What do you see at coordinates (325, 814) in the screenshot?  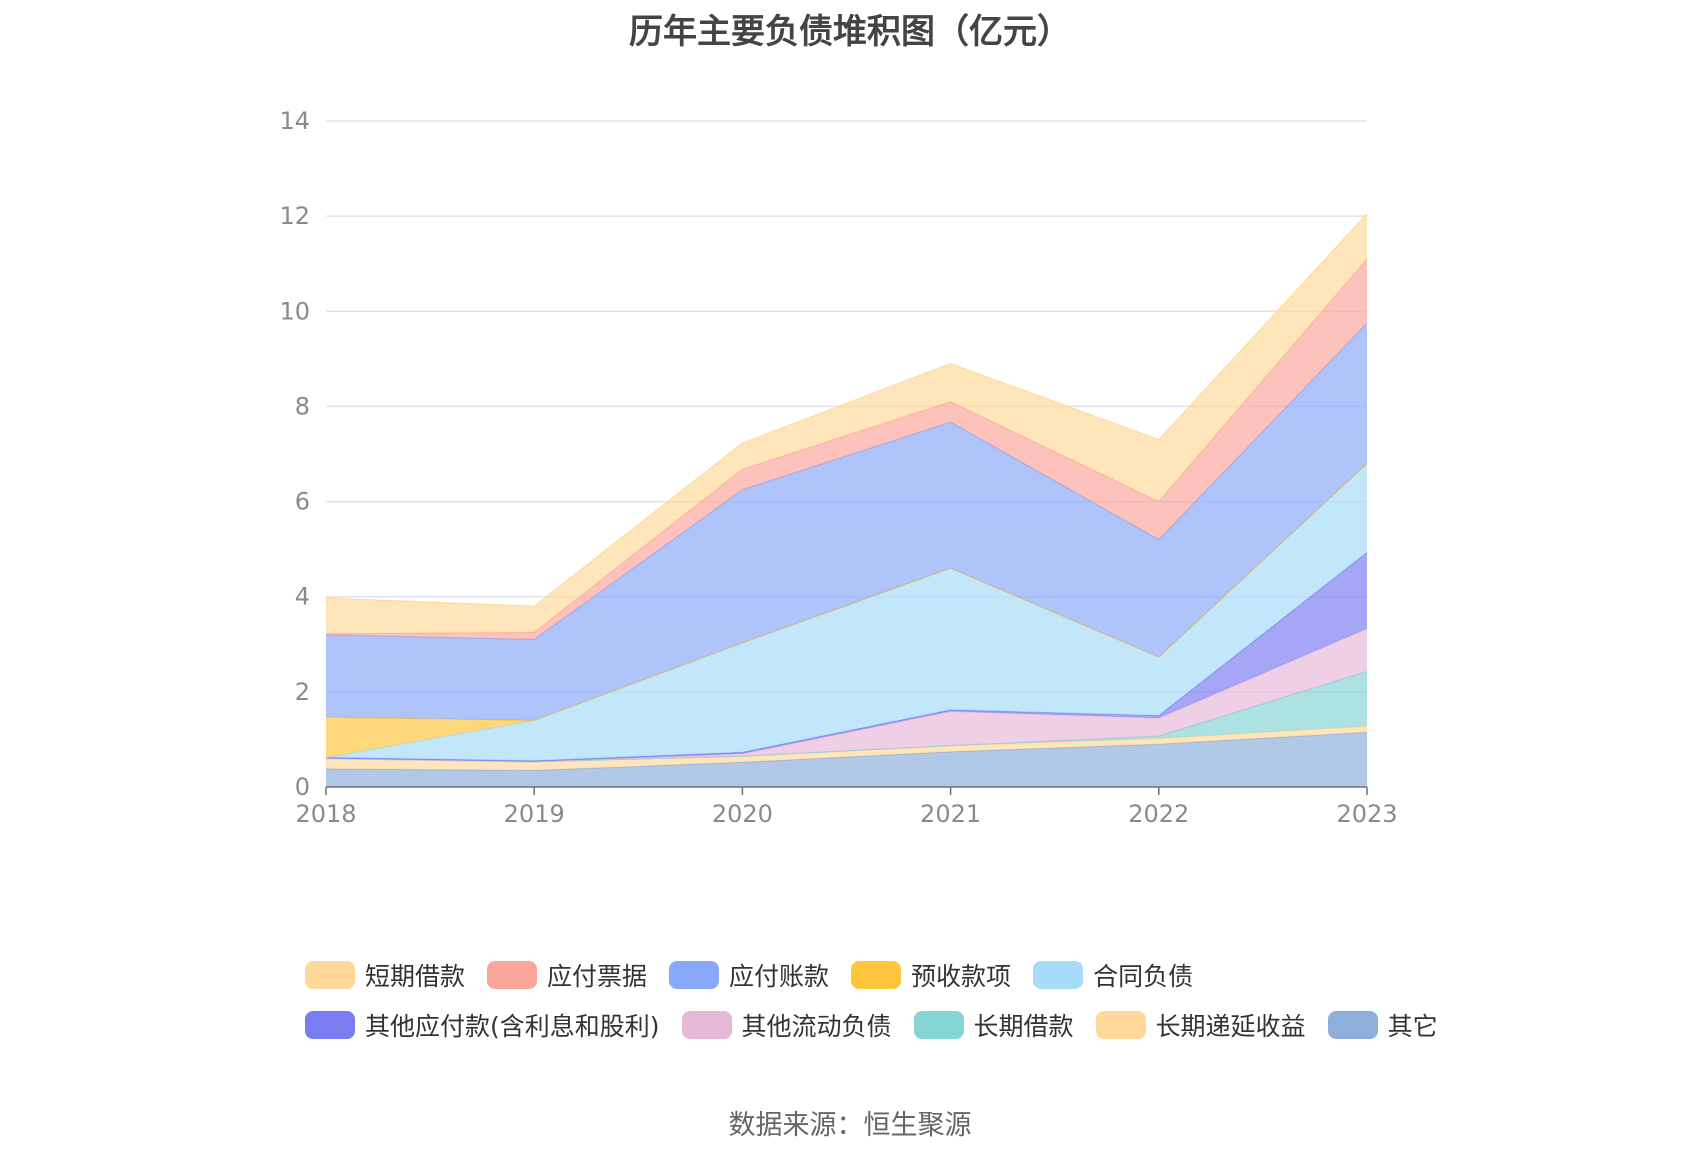 I see `x-tick-label: 2018` at bounding box center [325, 814].